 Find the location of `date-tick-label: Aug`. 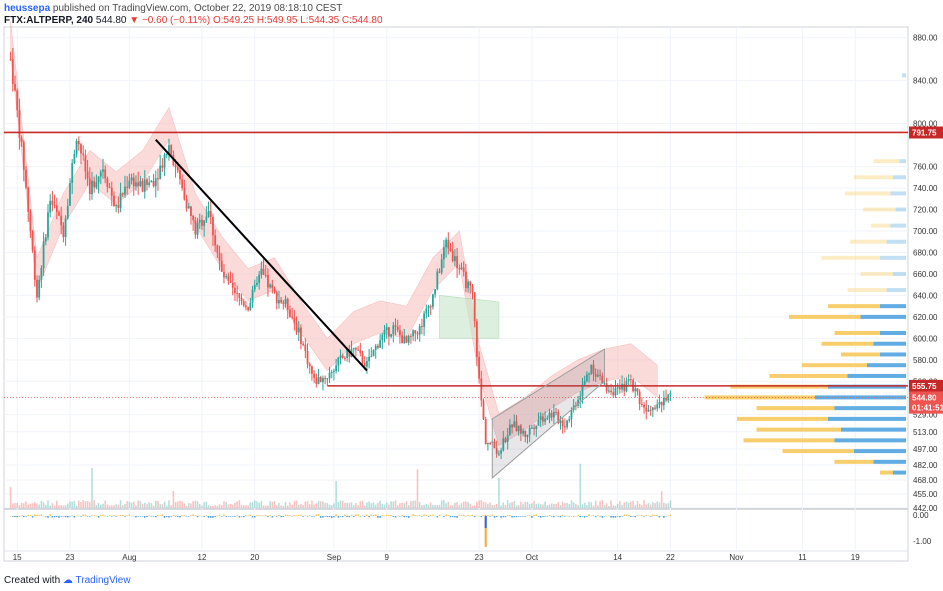

date-tick-label: Aug is located at coordinates (129, 557).